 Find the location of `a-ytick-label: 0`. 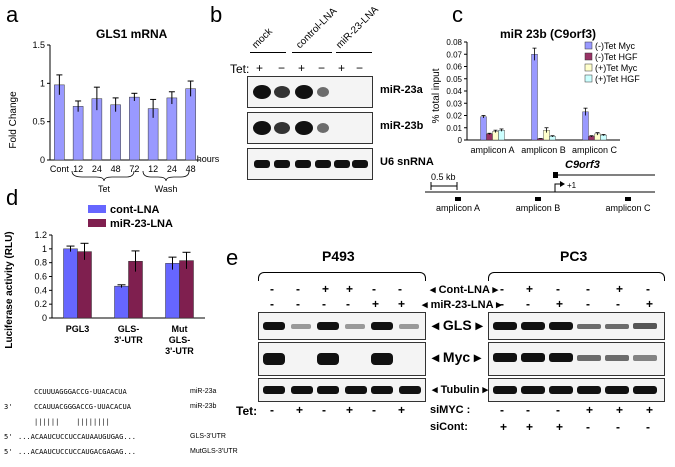

a-ytick-label: 0 is located at coordinates (42, 160).